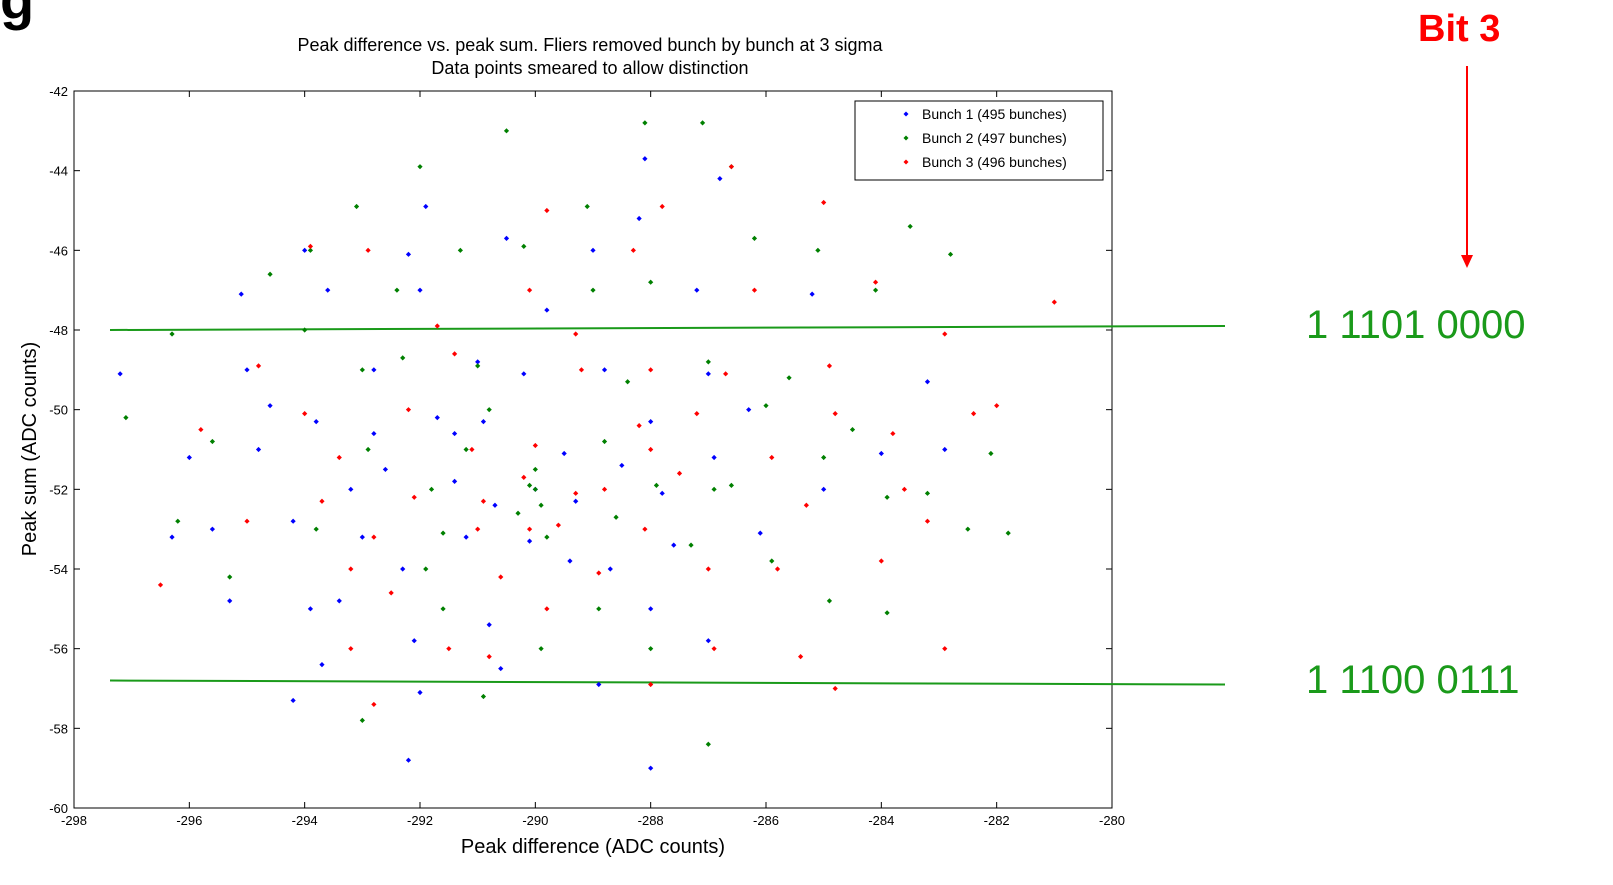 This screenshot has width=1613, height=885. Describe the element at coordinates (74, 820) in the screenshot. I see `x-tick-label: -298` at that location.